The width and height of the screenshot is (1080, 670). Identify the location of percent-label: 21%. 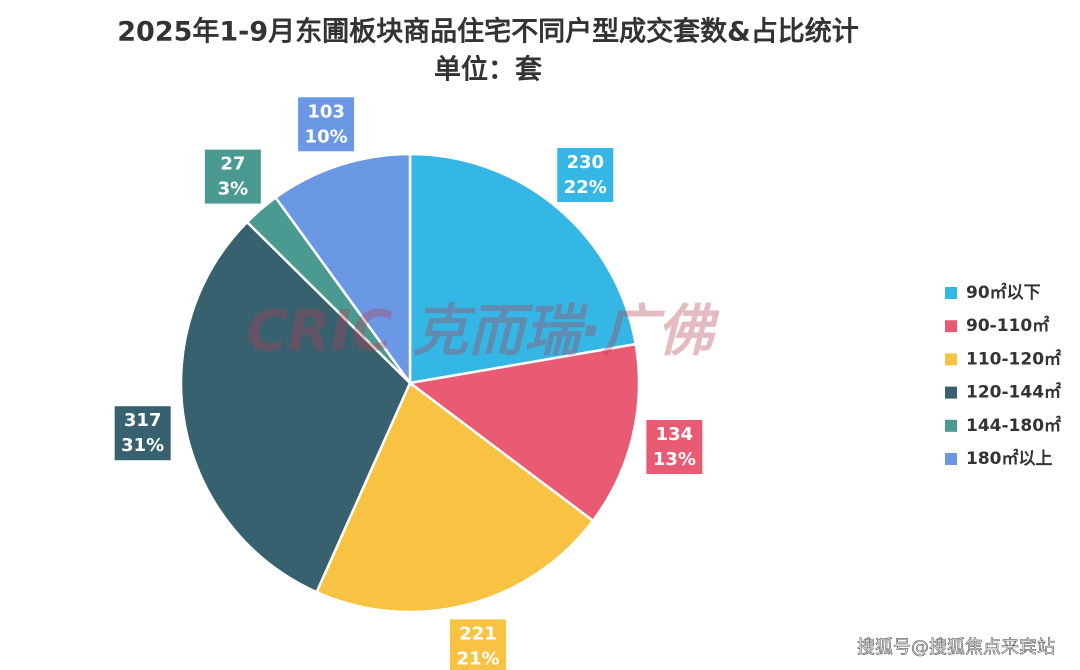
(477, 658).